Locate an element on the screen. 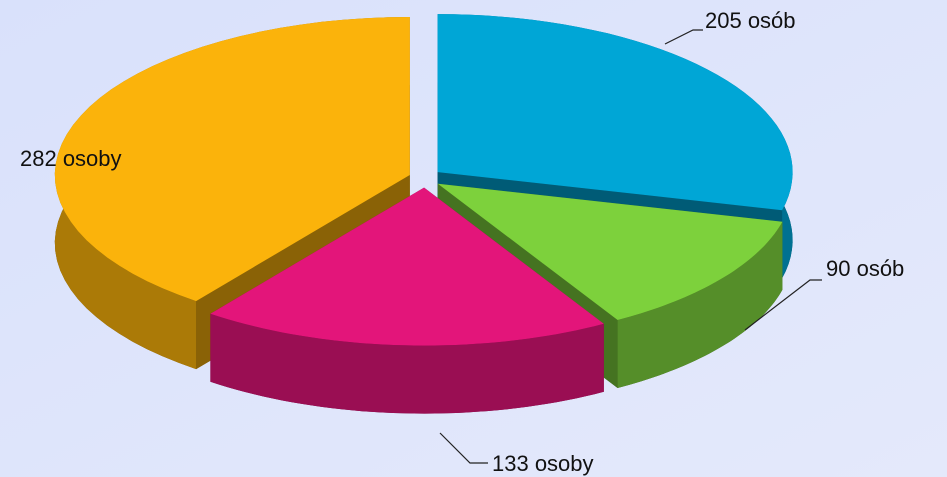 This screenshot has height=477, width=947. data-label: 90 osób is located at coordinates (865, 268).